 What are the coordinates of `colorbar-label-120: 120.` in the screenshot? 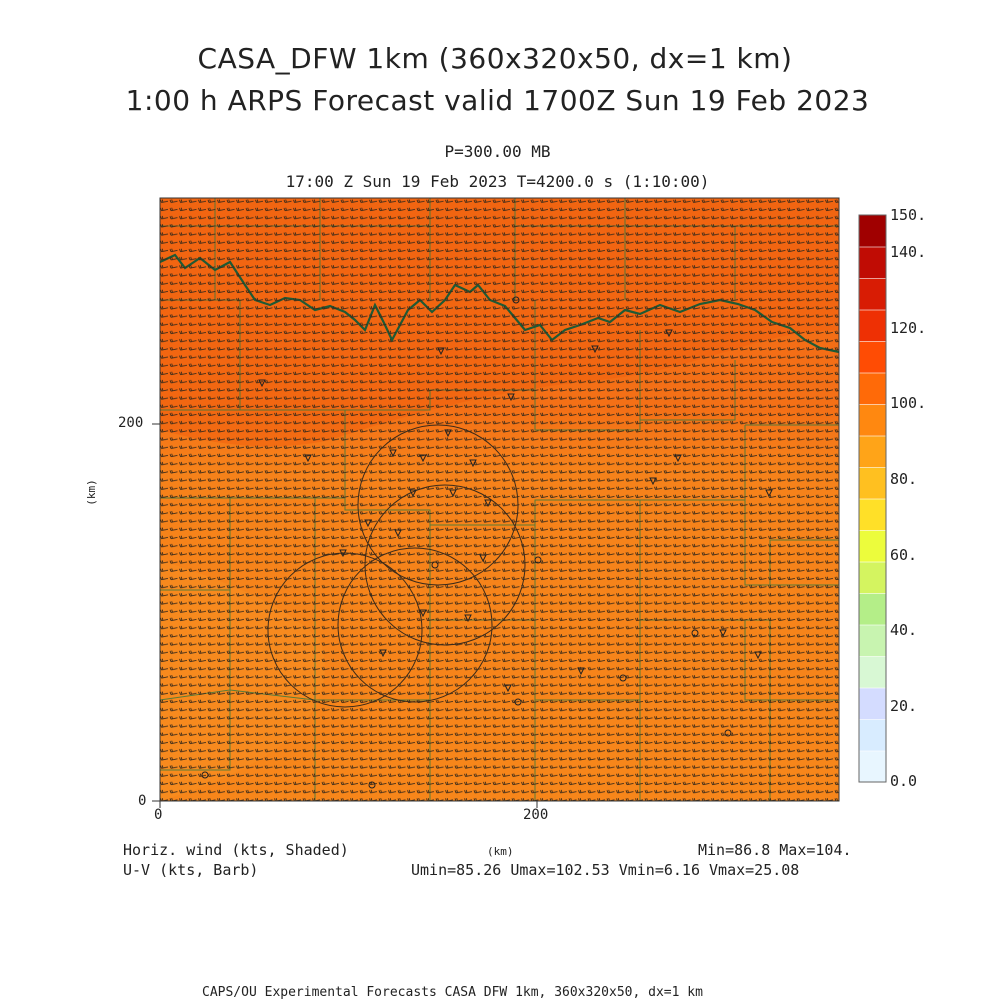 It's located at (908, 328).